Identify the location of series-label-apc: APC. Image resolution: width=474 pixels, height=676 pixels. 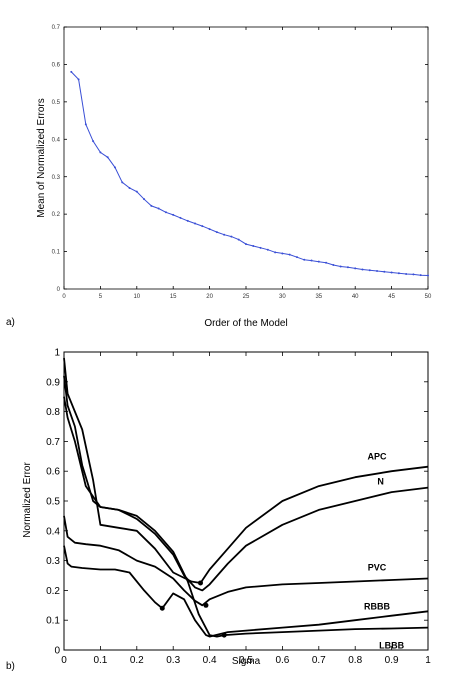
(378, 457).